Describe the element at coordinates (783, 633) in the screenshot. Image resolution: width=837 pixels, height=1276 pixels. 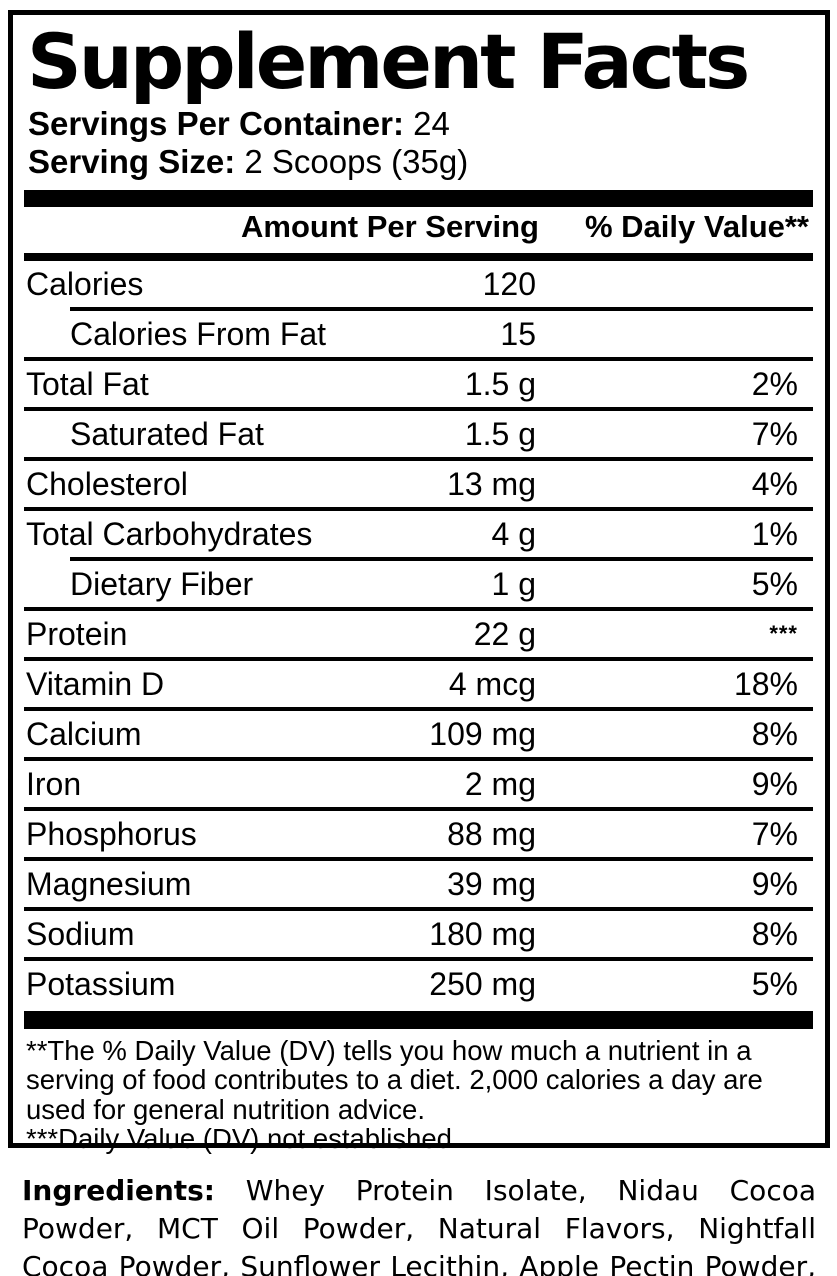
I see `nutrient-dv: ***` at that location.